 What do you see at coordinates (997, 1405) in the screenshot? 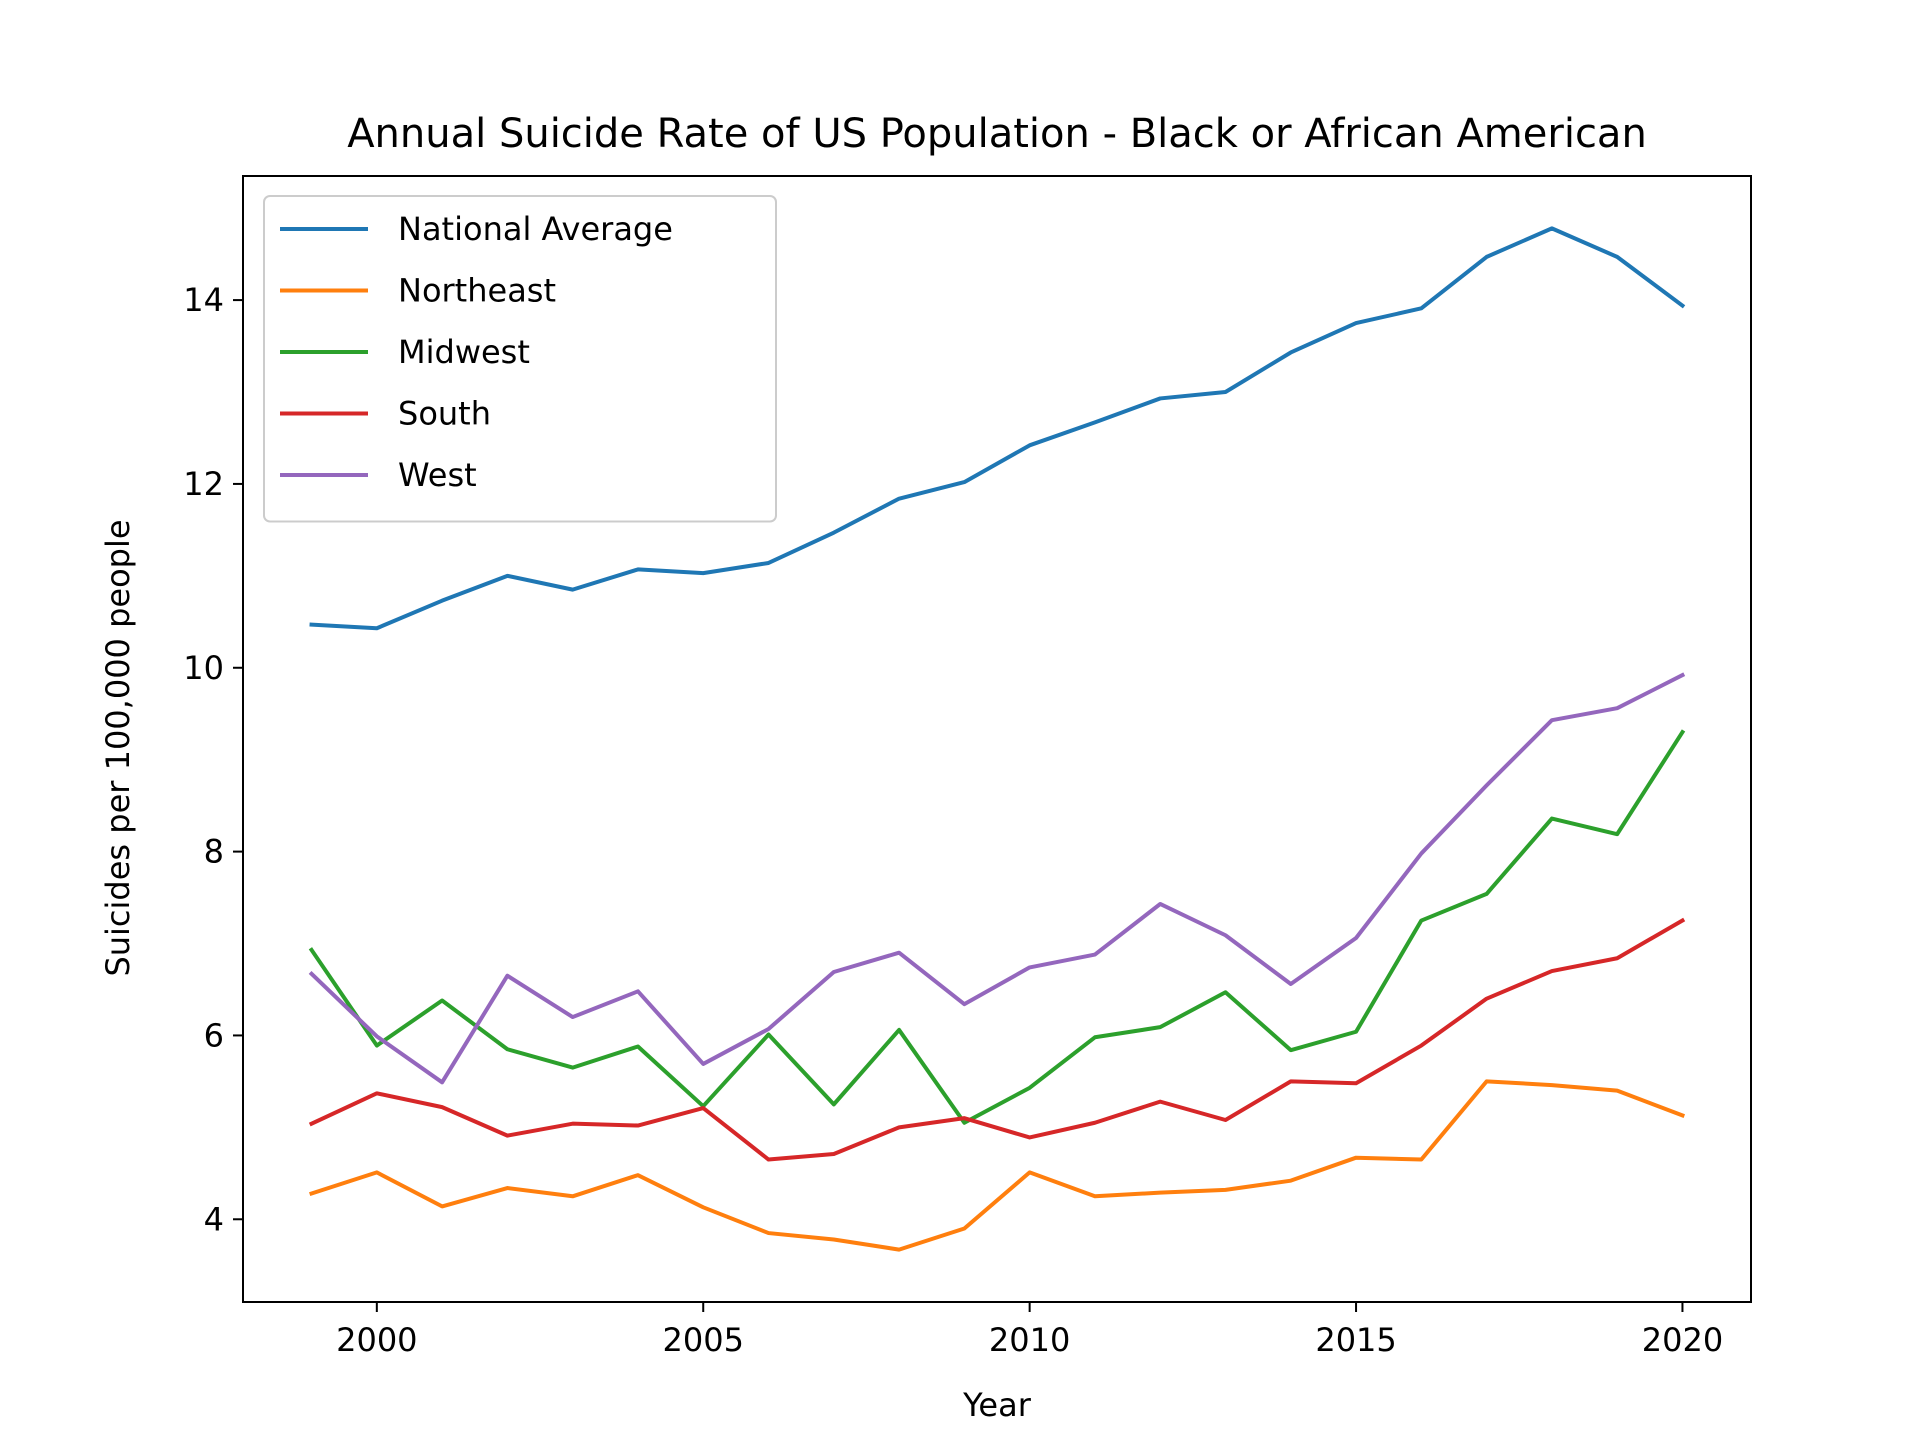
I see `x-axis-label: Year` at bounding box center [997, 1405].